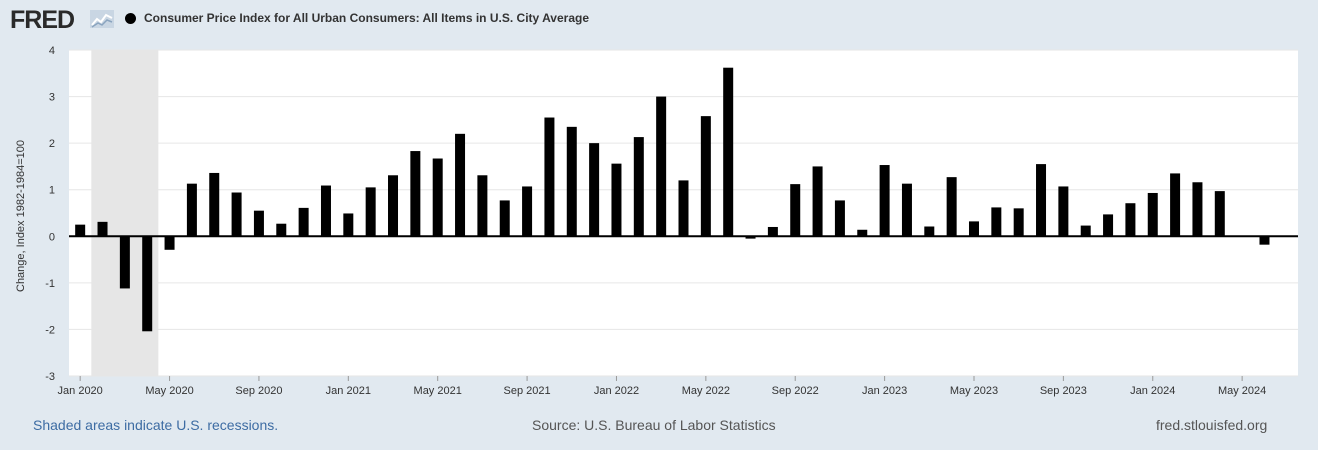 The width and height of the screenshot is (1318, 450). What do you see at coordinates (130, 18) in the screenshot?
I see `legend-marker-icon` at bounding box center [130, 18].